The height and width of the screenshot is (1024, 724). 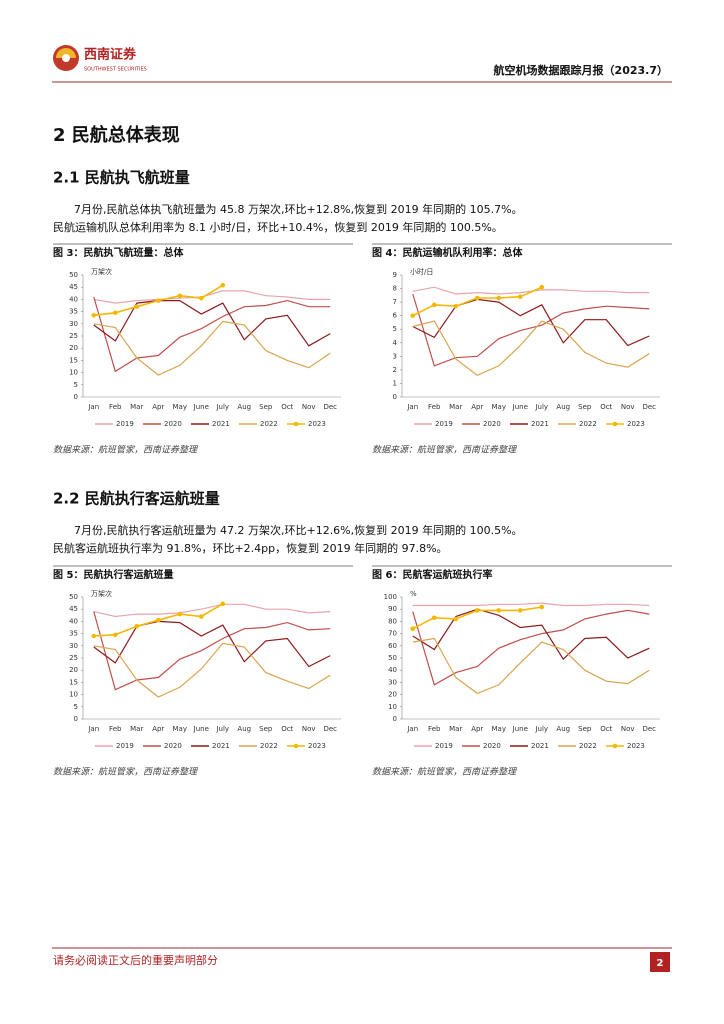 What do you see at coordinates (116, 135) in the screenshot?
I see `section-title: 2 民航总体表现` at bounding box center [116, 135].